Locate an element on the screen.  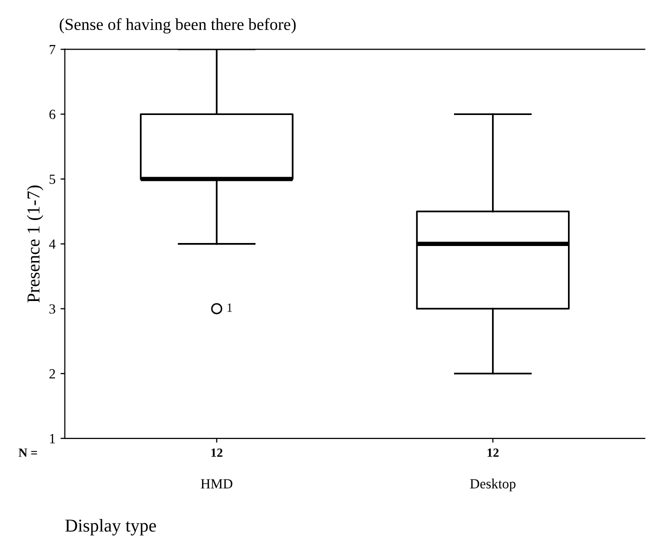
x-axis-title: Display type is located at coordinates (110, 527).